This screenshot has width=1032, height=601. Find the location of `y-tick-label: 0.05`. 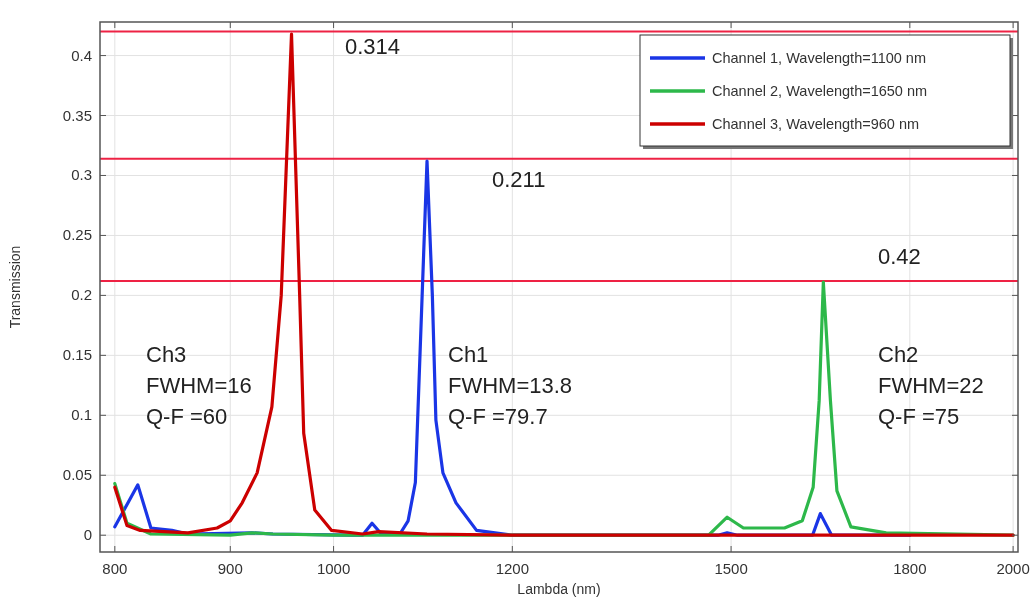

y-tick-label: 0.05 is located at coordinates (77, 475).